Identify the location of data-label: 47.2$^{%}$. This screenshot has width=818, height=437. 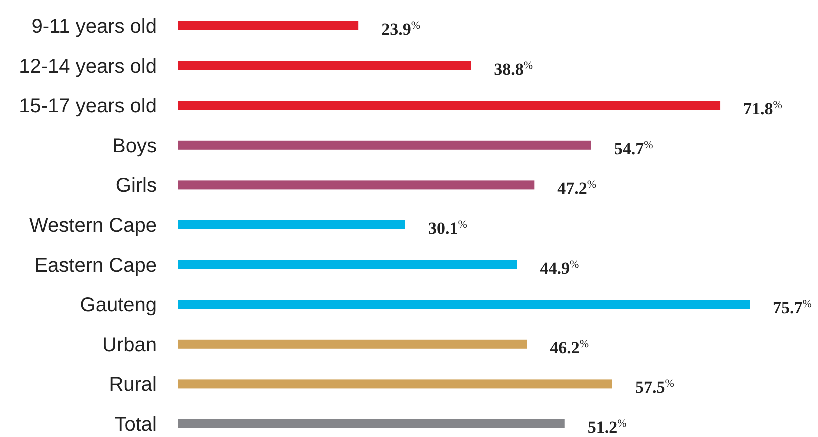
(577, 188).